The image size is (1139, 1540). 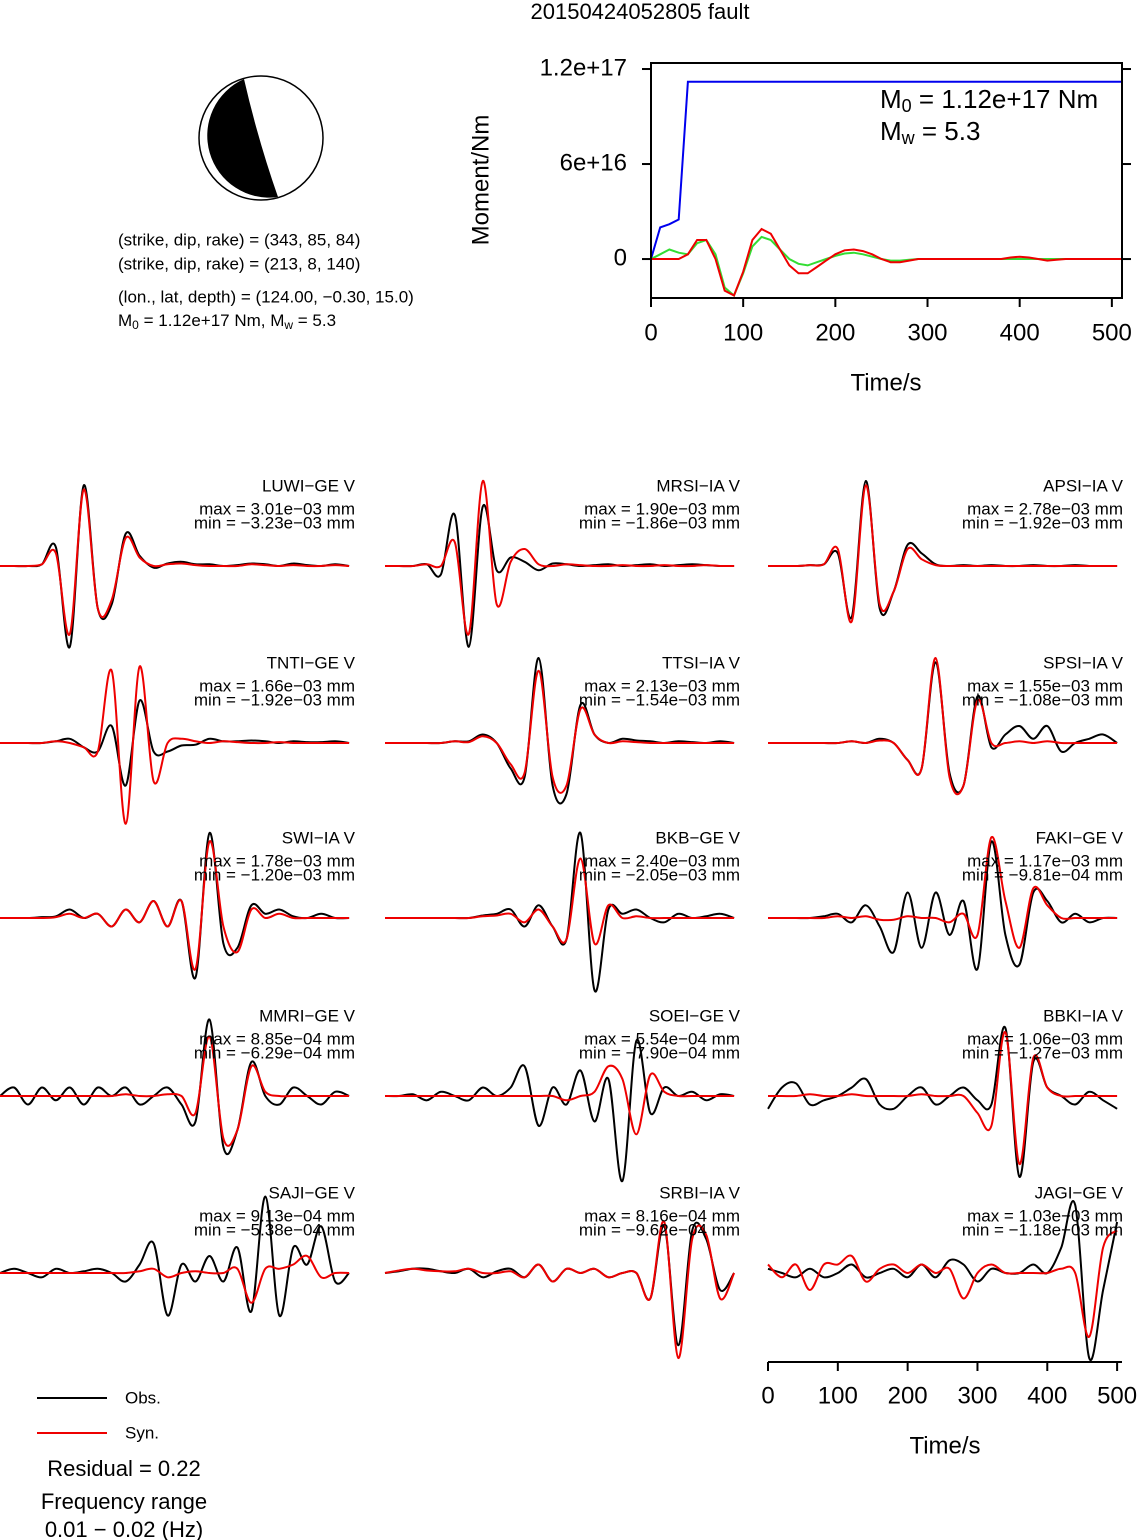 I want to click on min-label: min = −1.54e−03 mm, so click(x=659, y=699).